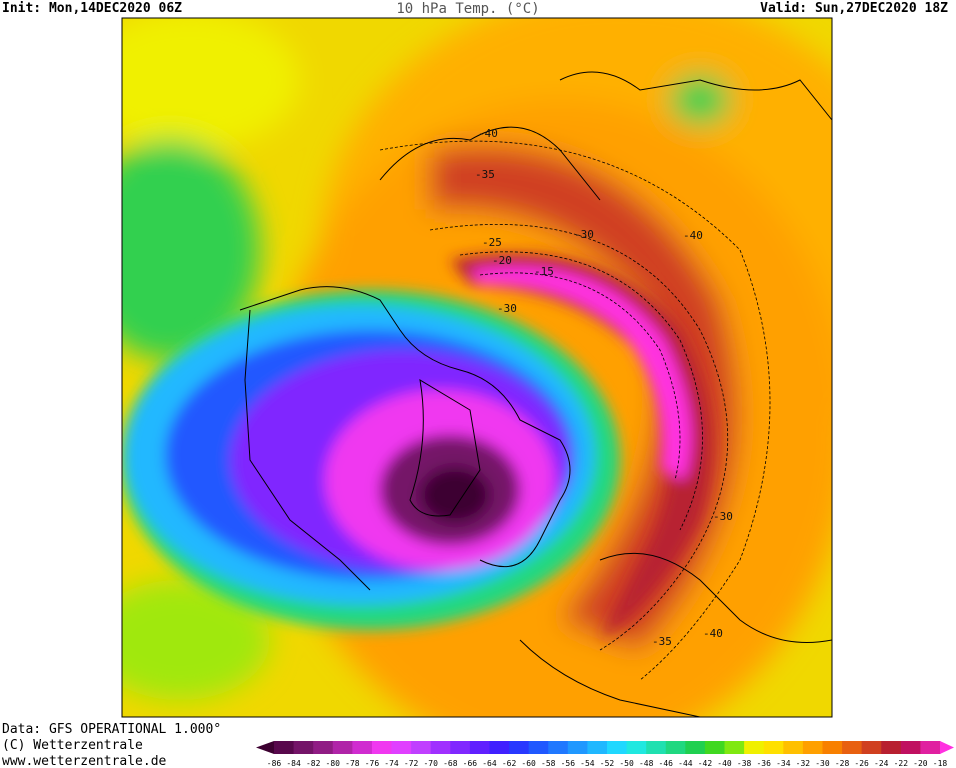  What do you see at coordinates (528, 763) in the screenshot?
I see `colorbar-label: -60` at bounding box center [528, 763].